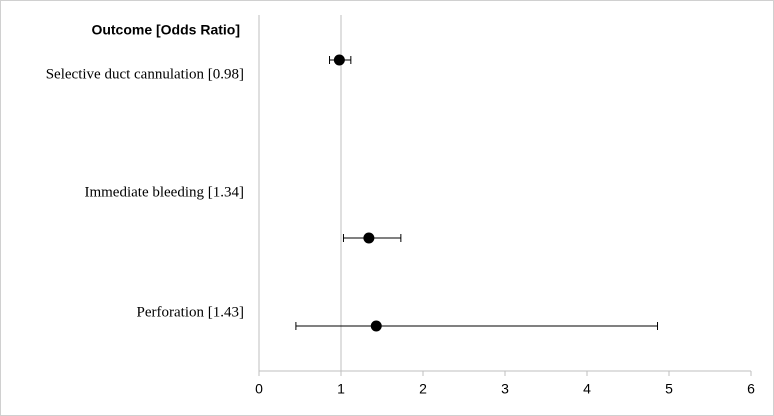  Describe the element at coordinates (165, 30) in the screenshot. I see `axis-header: Outcome [Odds Ratio]` at that location.